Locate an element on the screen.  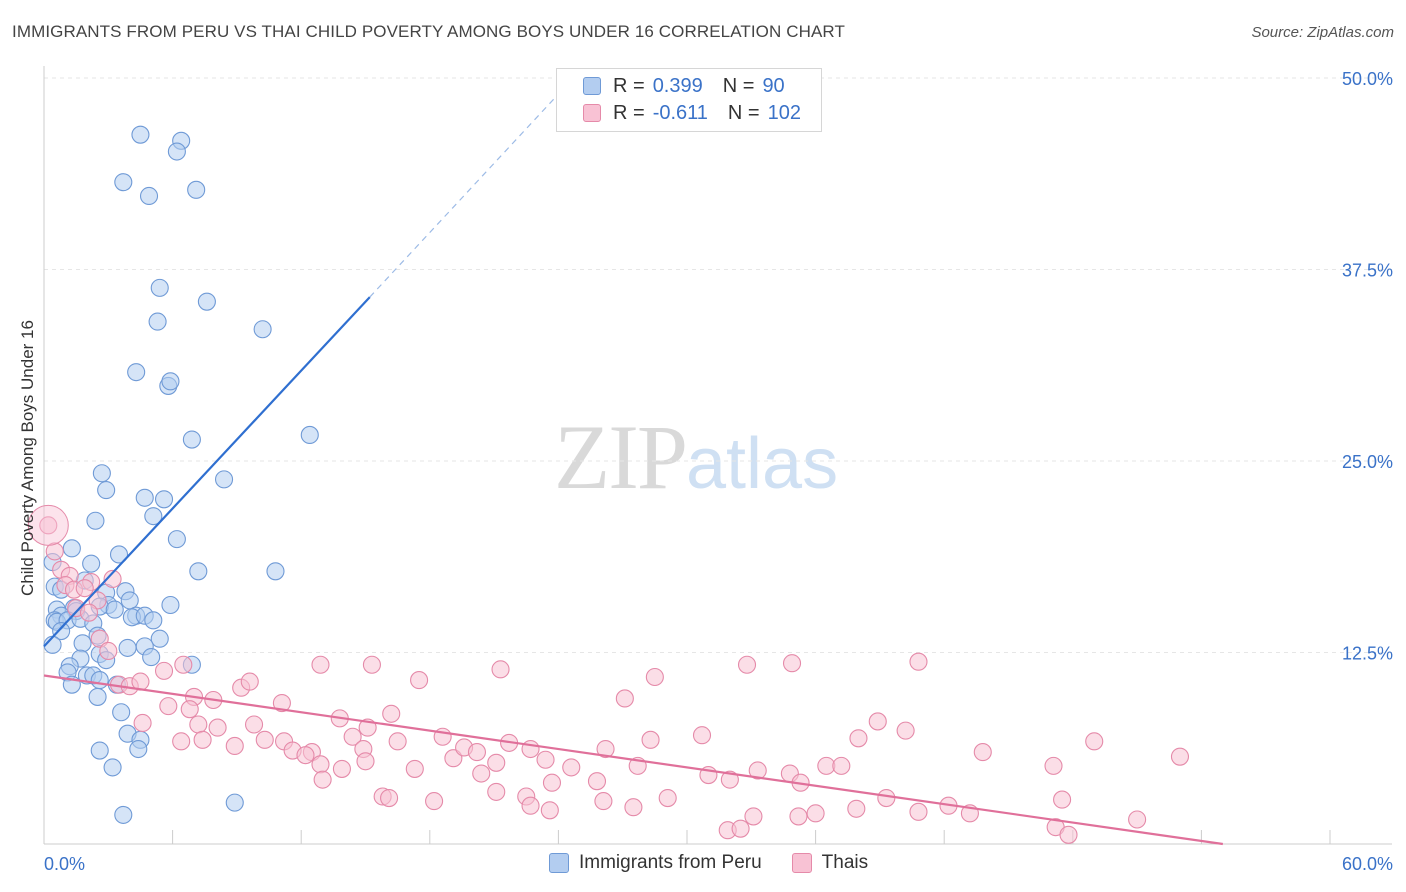
y-tick-label: 37.5% is located at coordinates (1367, 271).